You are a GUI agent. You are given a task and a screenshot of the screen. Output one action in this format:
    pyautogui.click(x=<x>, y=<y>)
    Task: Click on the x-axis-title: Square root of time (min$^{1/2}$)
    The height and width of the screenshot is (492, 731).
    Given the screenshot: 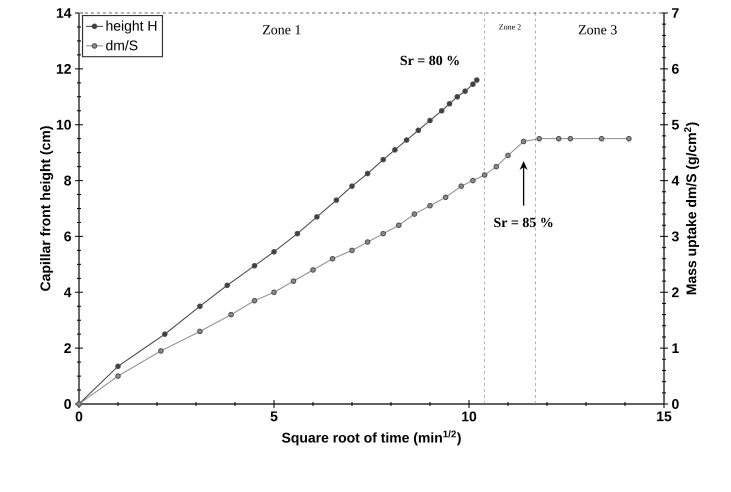 What is the action you would take?
    pyautogui.click(x=371, y=438)
    